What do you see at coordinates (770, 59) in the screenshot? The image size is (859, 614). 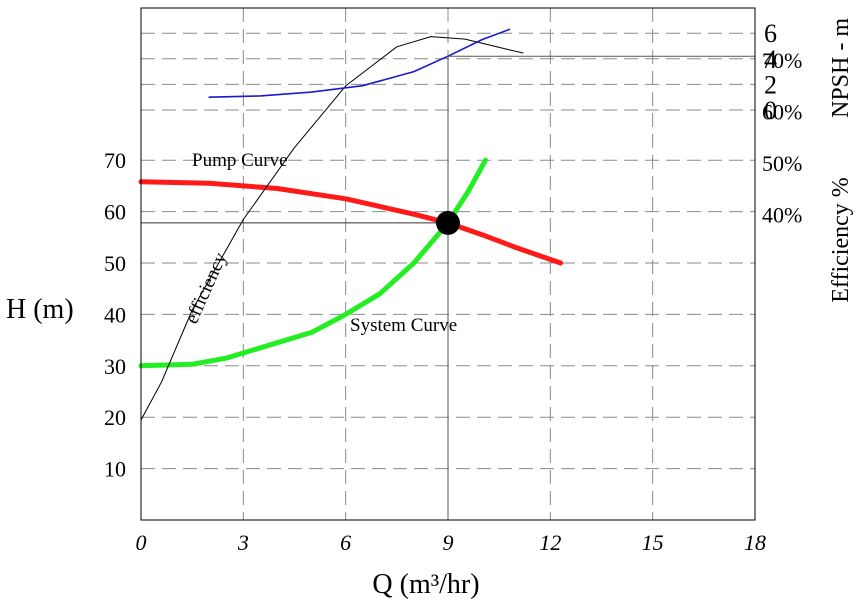 I see `npsh-tick-label: 4` at bounding box center [770, 59].